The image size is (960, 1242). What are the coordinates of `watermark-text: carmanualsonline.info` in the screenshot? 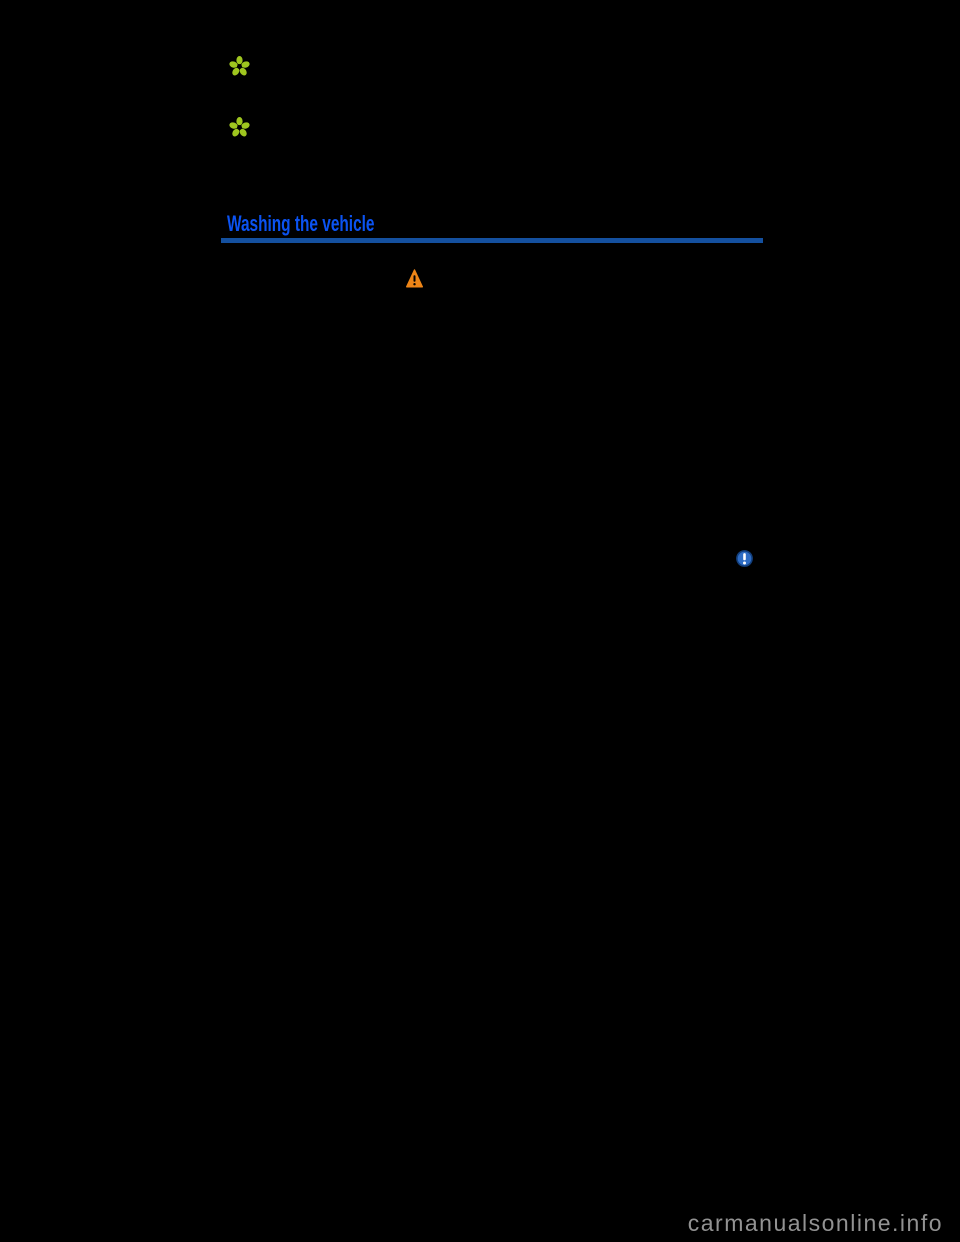 It's located at (815, 1223).